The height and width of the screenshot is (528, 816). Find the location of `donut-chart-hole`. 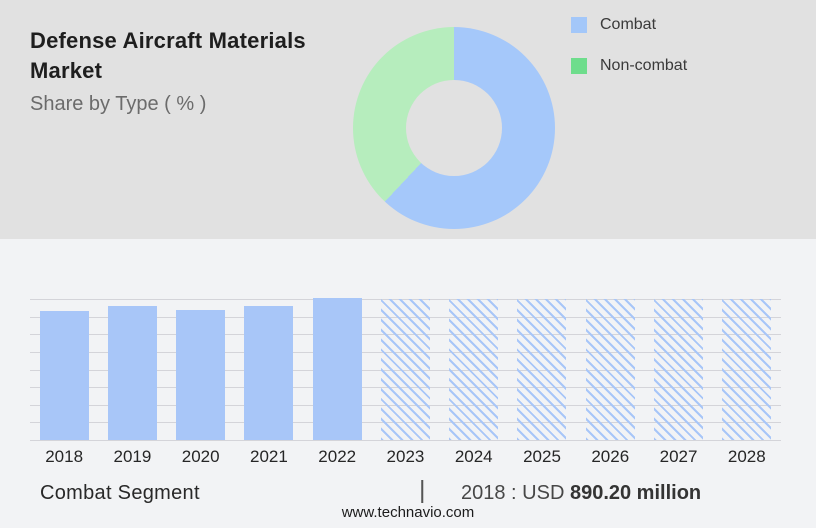

donut-chart-hole is located at coordinates (454, 128).